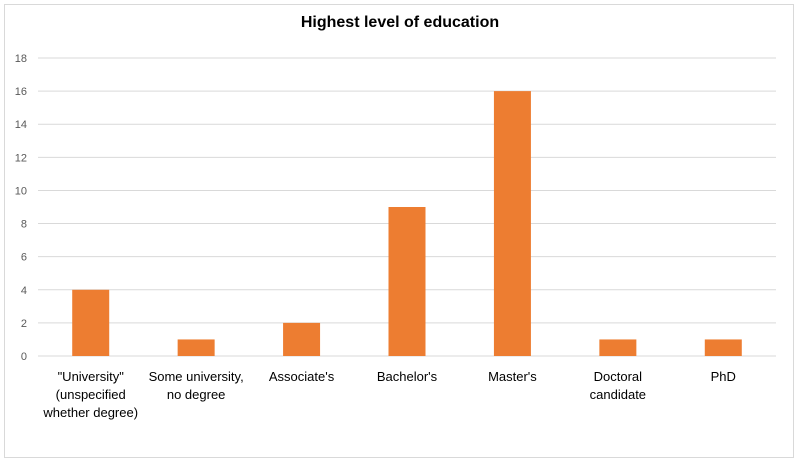 Image resolution: width=800 pixels, height=463 pixels. Describe the element at coordinates (21, 191) in the screenshot. I see `y-tick-label: 10` at that location.